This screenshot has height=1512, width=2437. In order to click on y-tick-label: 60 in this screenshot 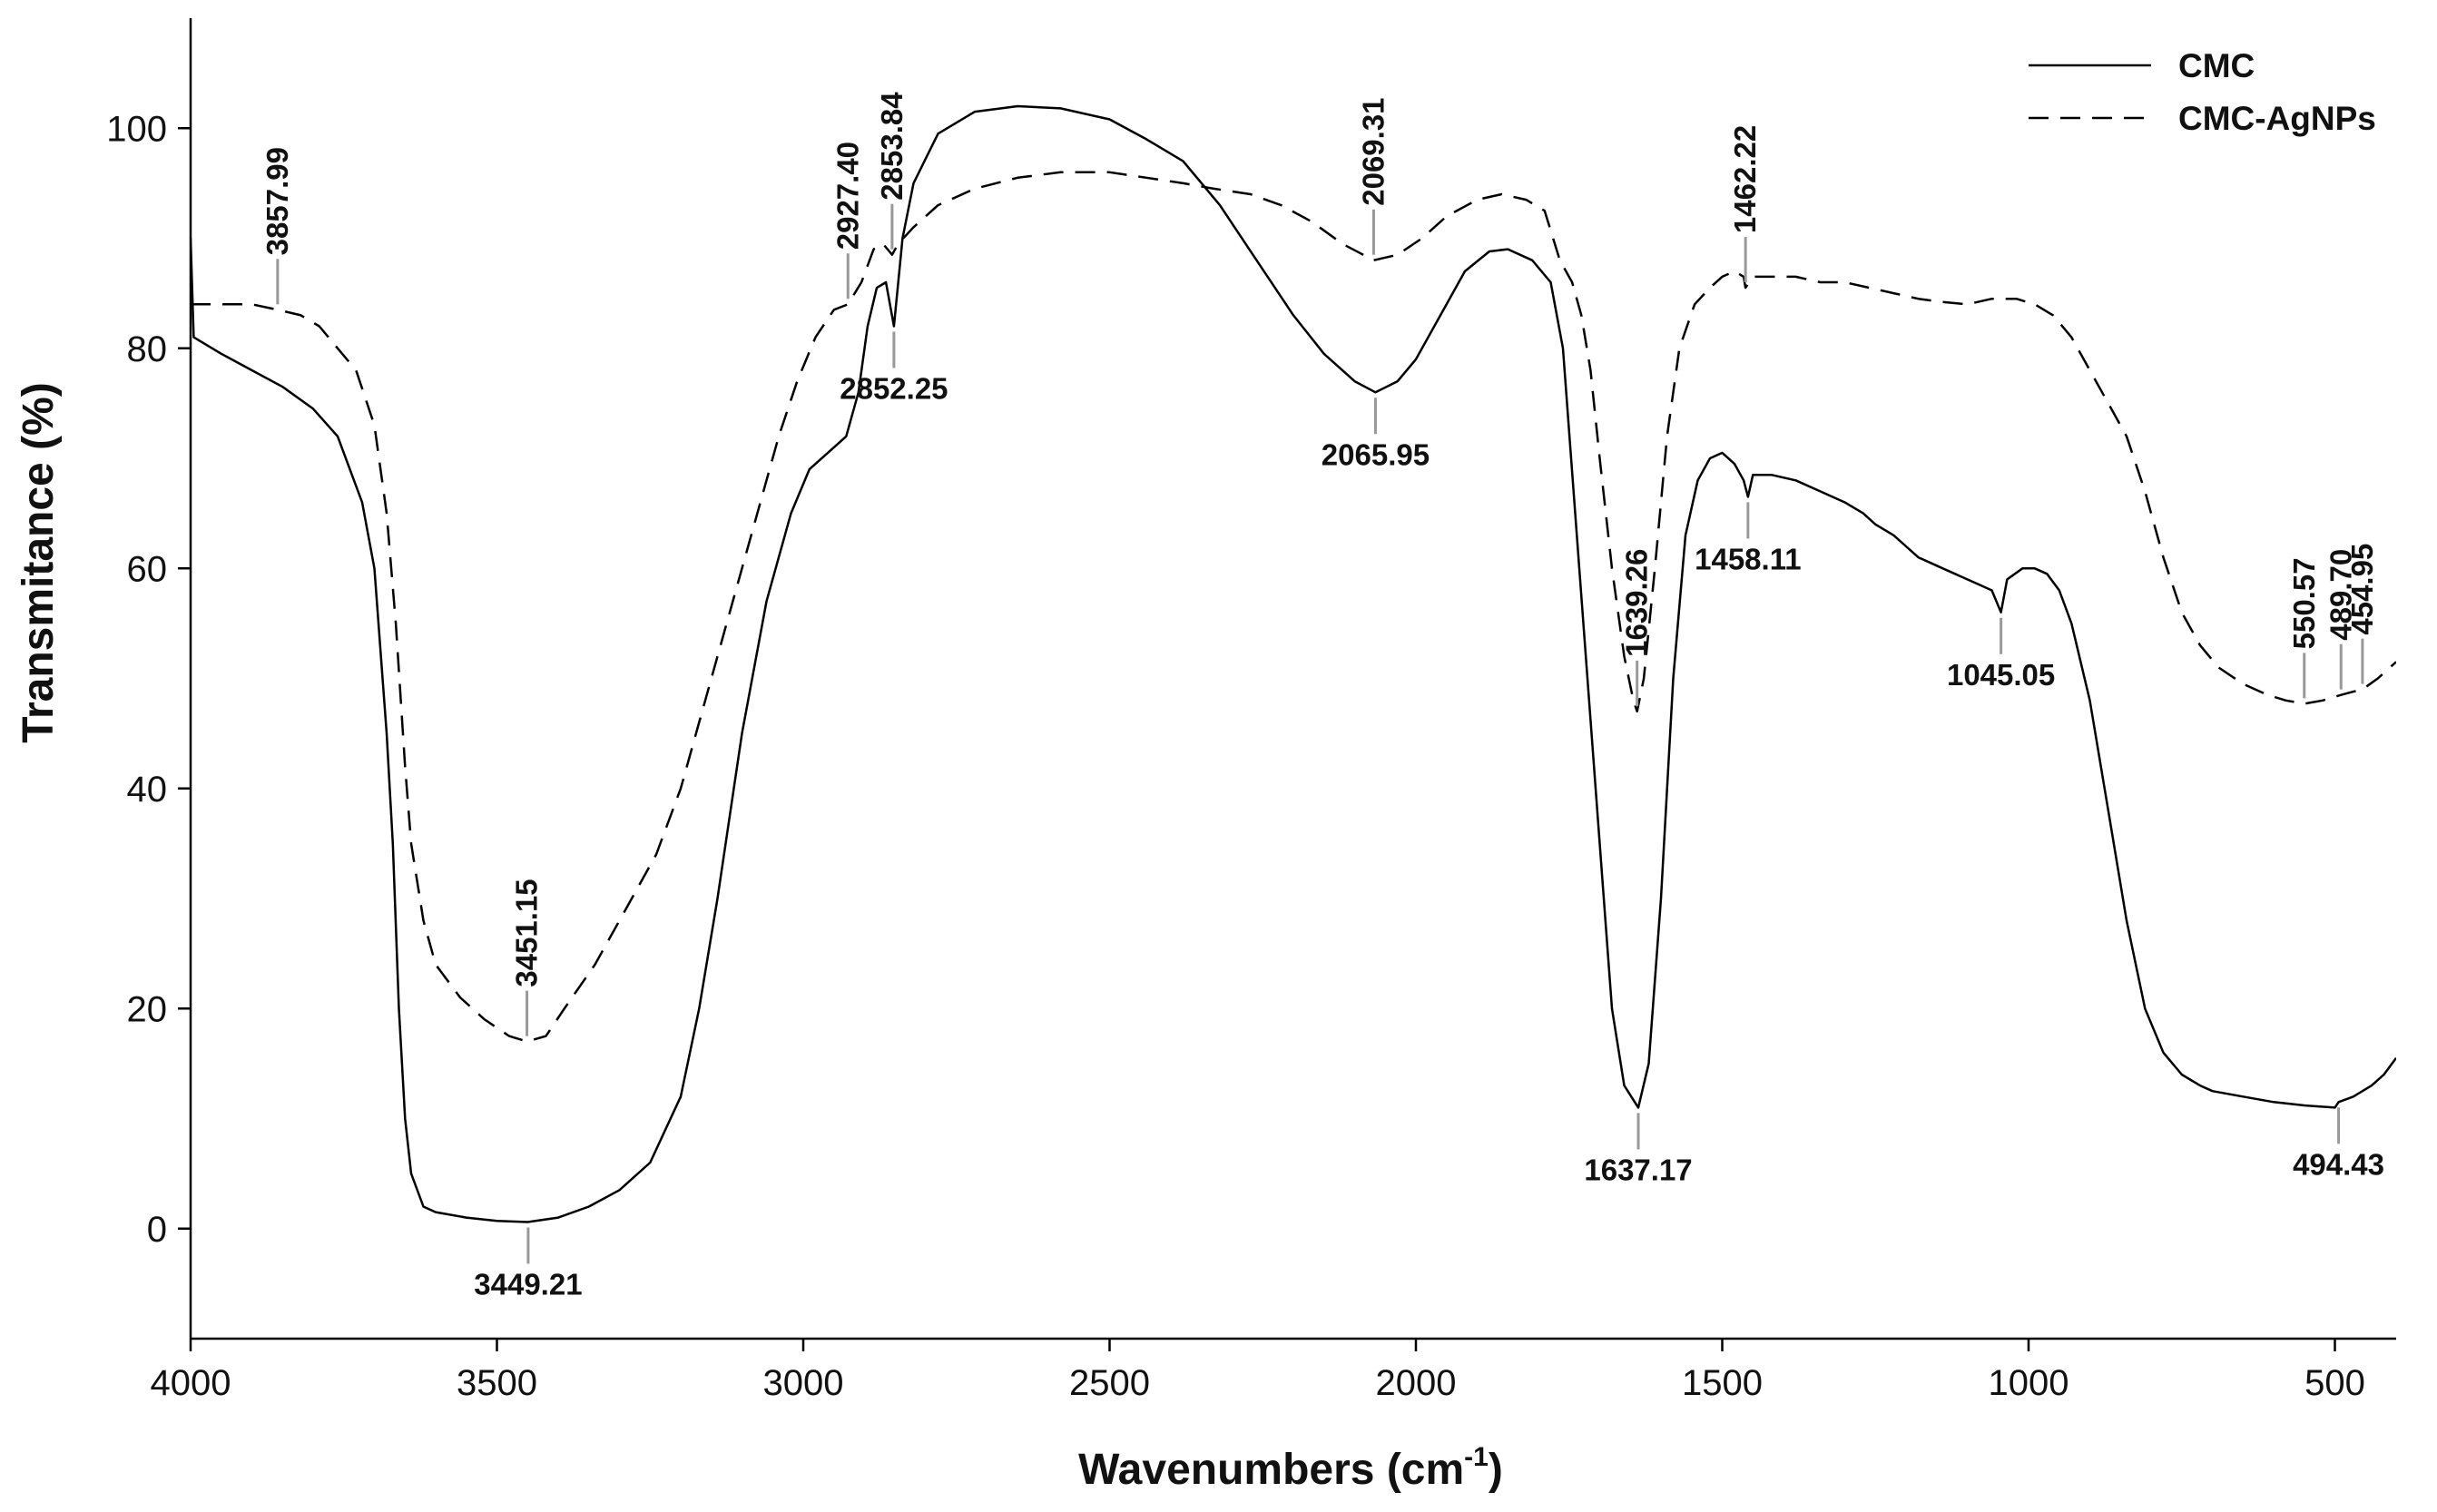, I will do `click(147, 569)`.